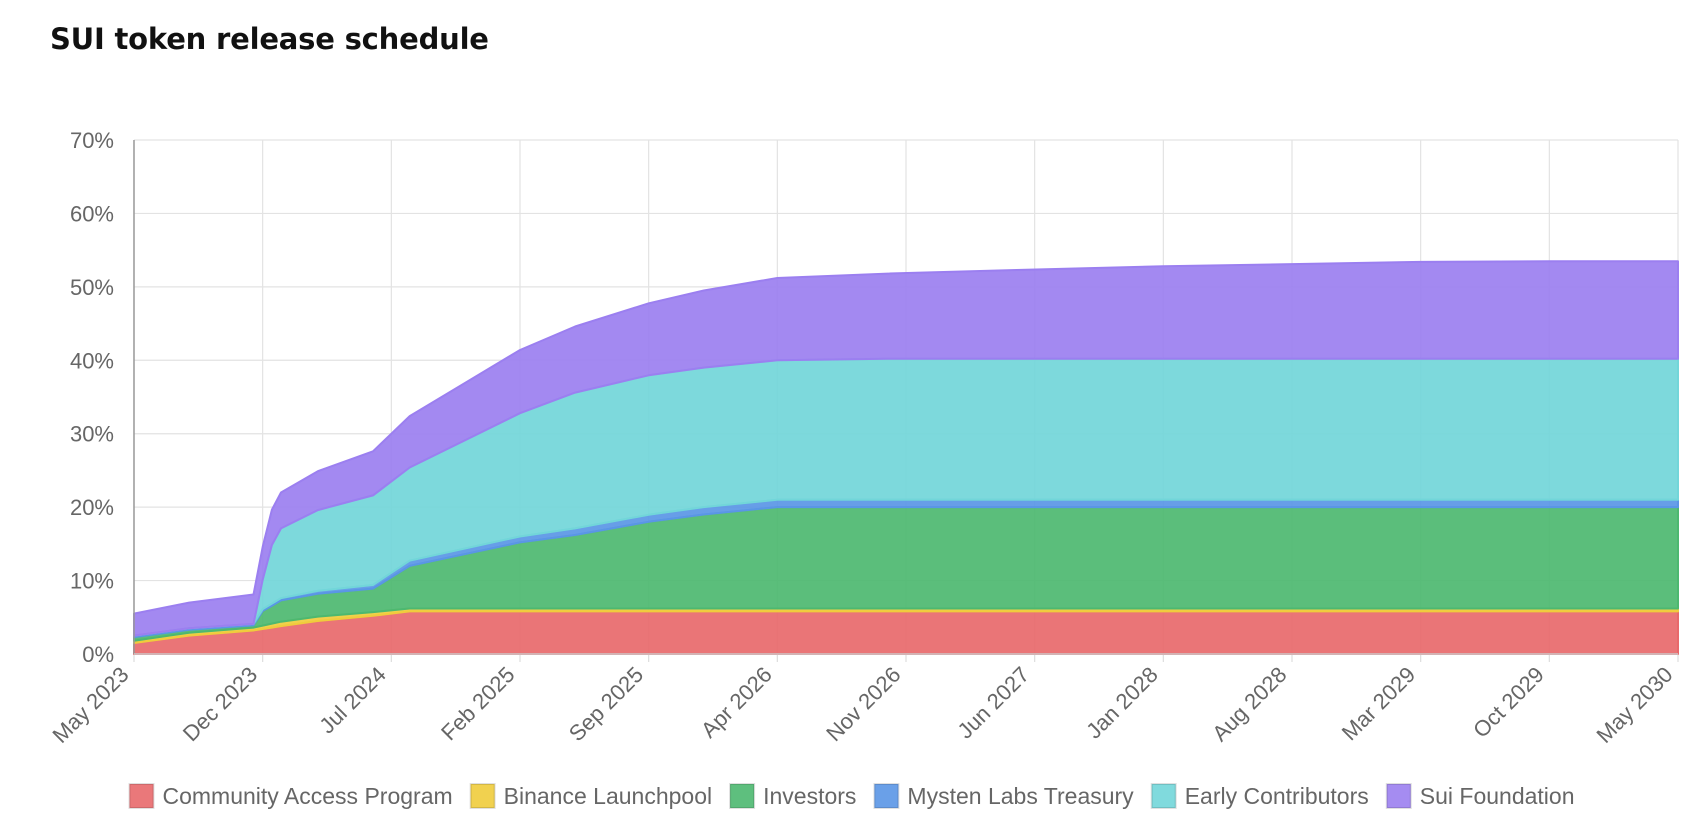 The width and height of the screenshot is (1704, 836). What do you see at coordinates (352, 700) in the screenshot?
I see `x-tick-label: Jul 2024` at bounding box center [352, 700].